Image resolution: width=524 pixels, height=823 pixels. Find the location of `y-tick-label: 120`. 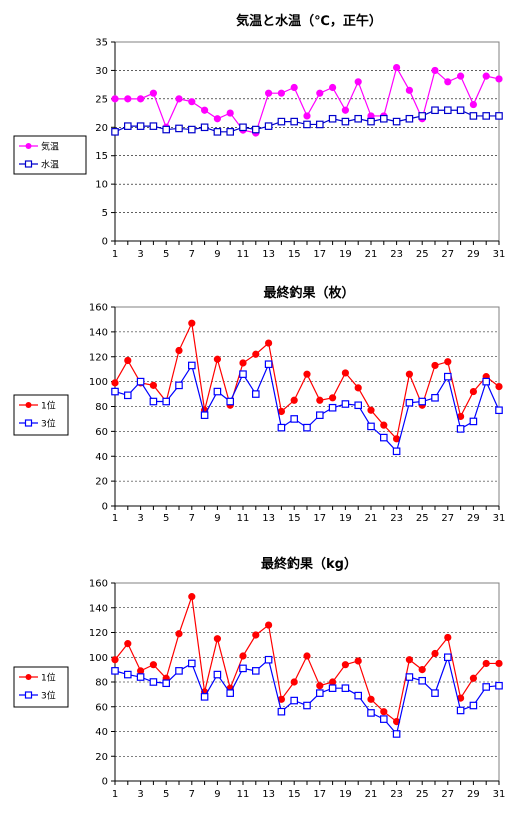

y-tick-label: 120 is located at coordinates (98, 633).